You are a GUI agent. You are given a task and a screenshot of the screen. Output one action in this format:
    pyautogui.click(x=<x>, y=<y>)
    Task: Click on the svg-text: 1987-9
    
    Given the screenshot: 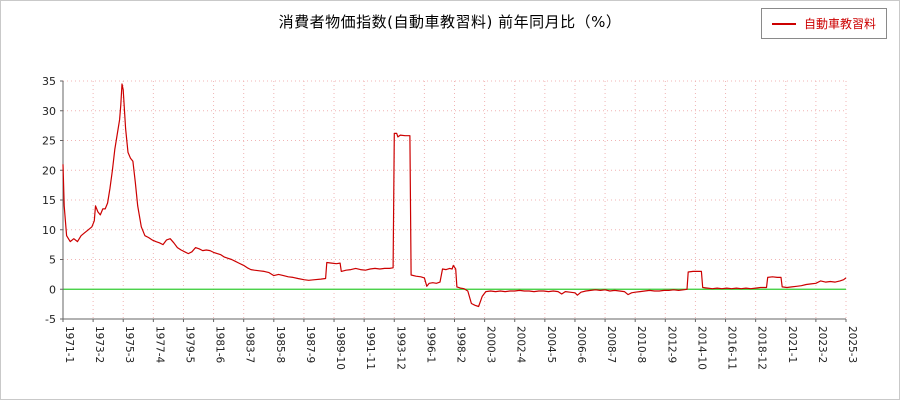 What is the action you would take?
    pyautogui.click(x=310, y=344)
    